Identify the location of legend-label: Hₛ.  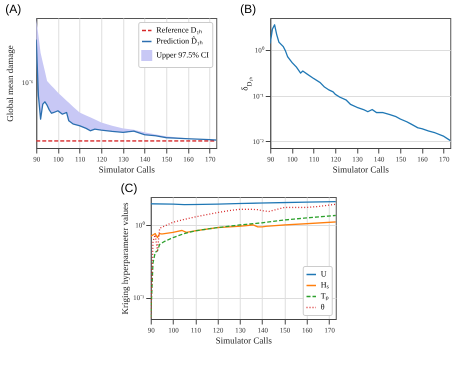
(325, 285).